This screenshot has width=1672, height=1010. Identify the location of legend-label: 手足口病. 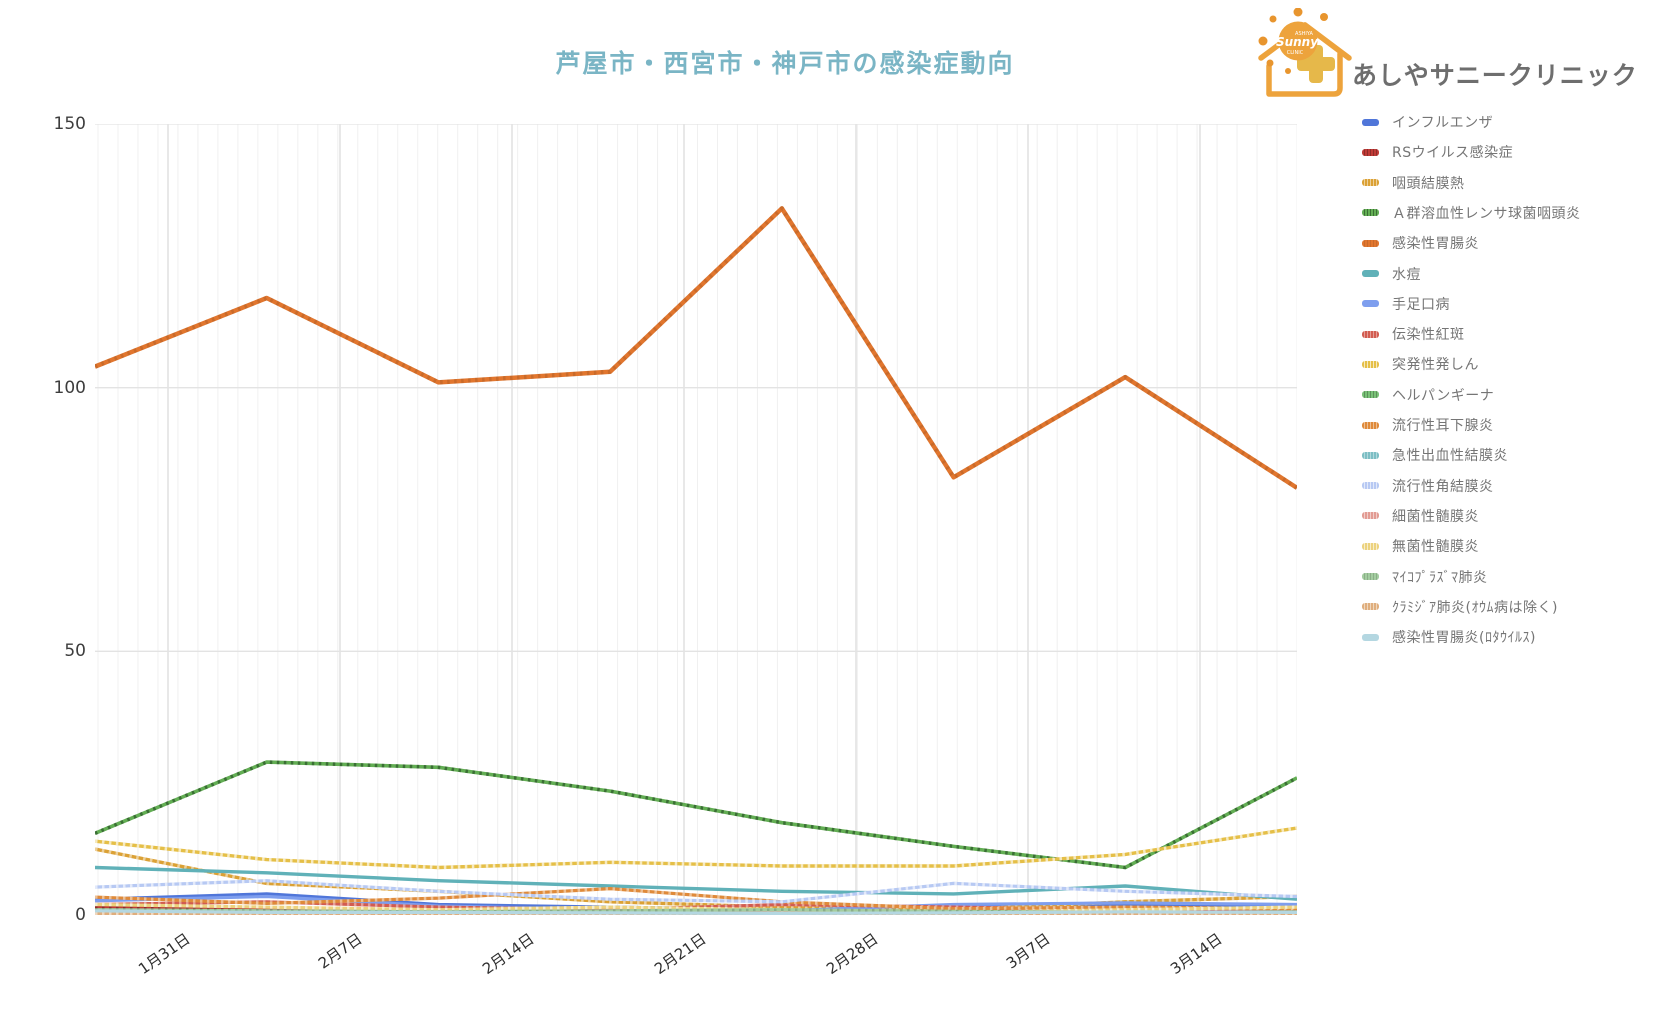
(1421, 304).